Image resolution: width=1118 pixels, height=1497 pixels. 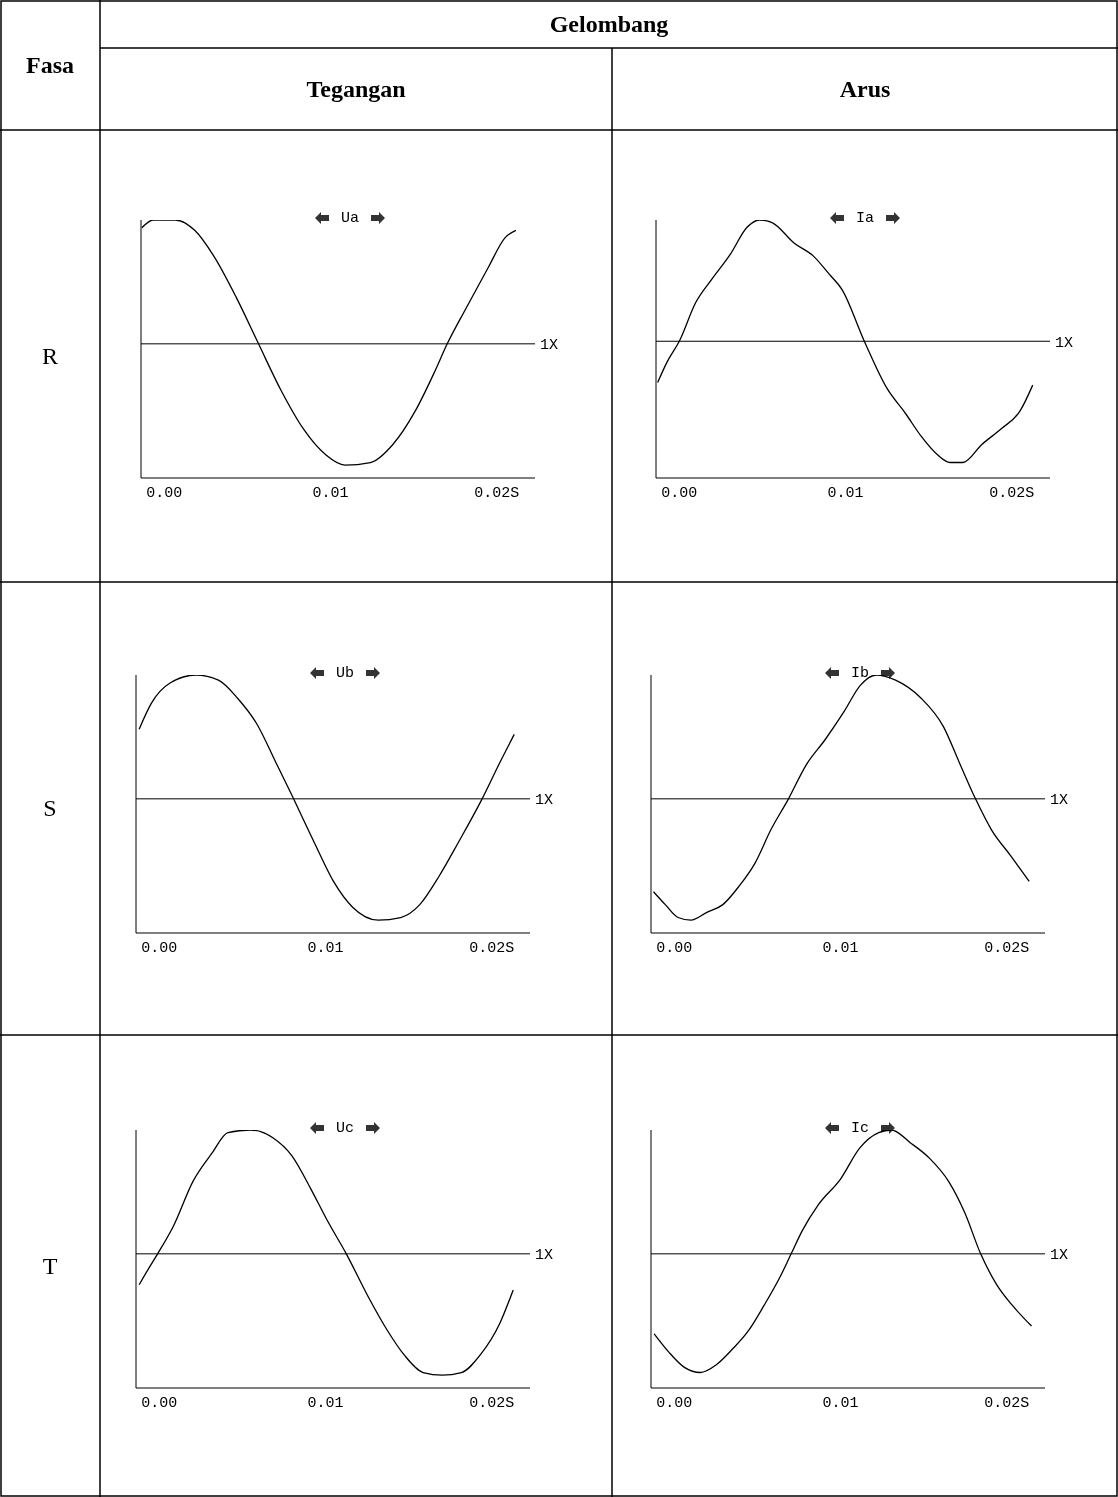 What do you see at coordinates (859, 1128) in the screenshot?
I see `chart-title: Ic` at bounding box center [859, 1128].